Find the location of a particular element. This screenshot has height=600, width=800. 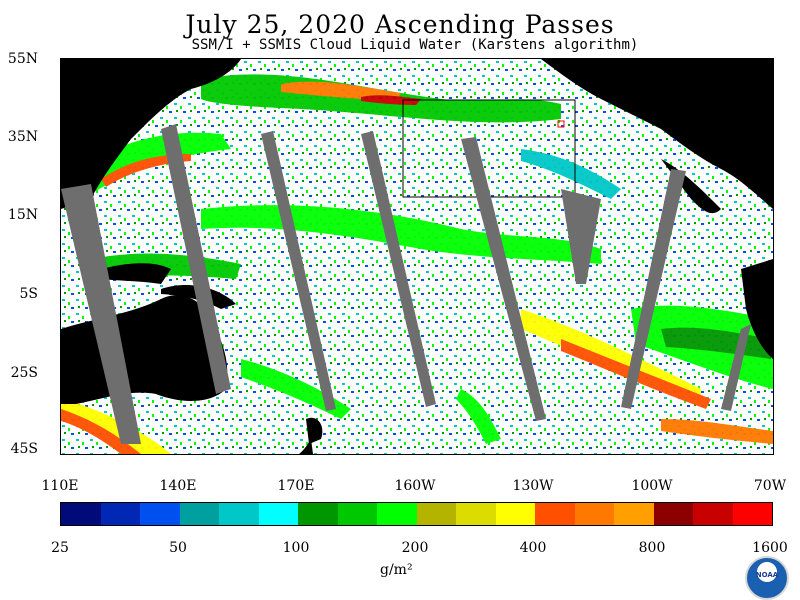

colorbar is located at coordinates (416, 514).